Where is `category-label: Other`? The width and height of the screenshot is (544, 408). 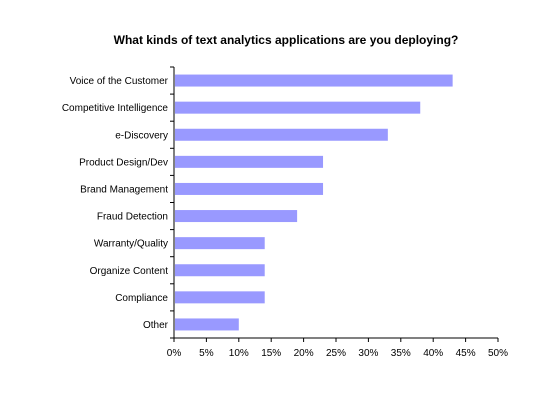 category-label: Other is located at coordinates (156, 325).